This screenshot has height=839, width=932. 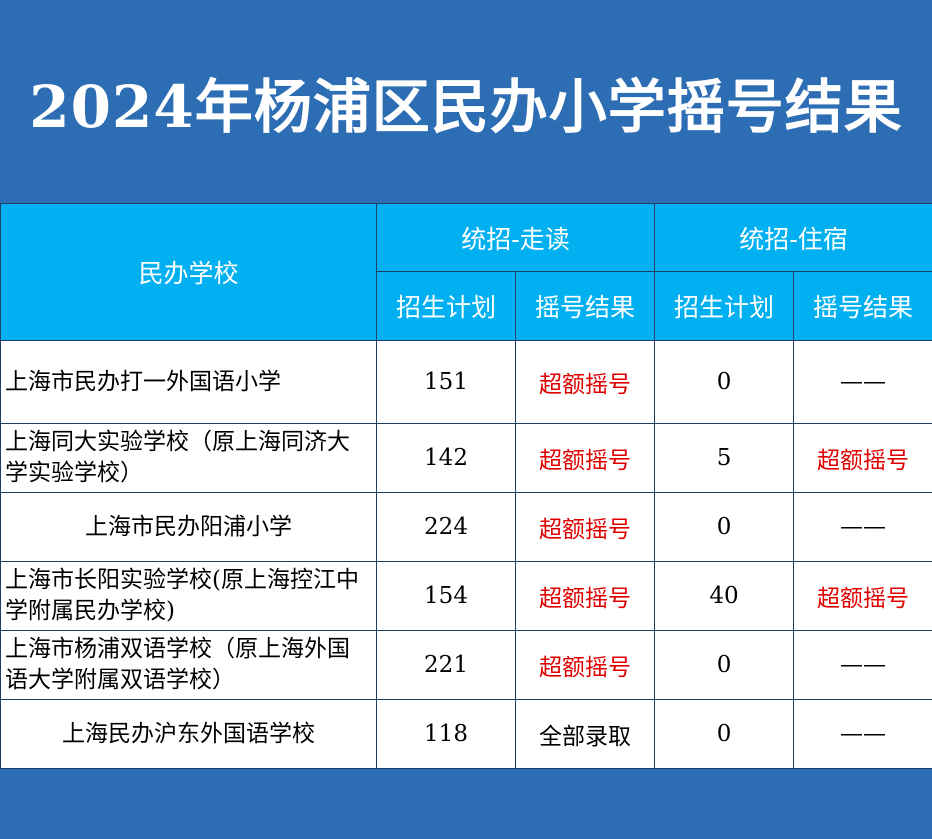 I want to click on header-school: 民办学校, so click(x=188, y=272).